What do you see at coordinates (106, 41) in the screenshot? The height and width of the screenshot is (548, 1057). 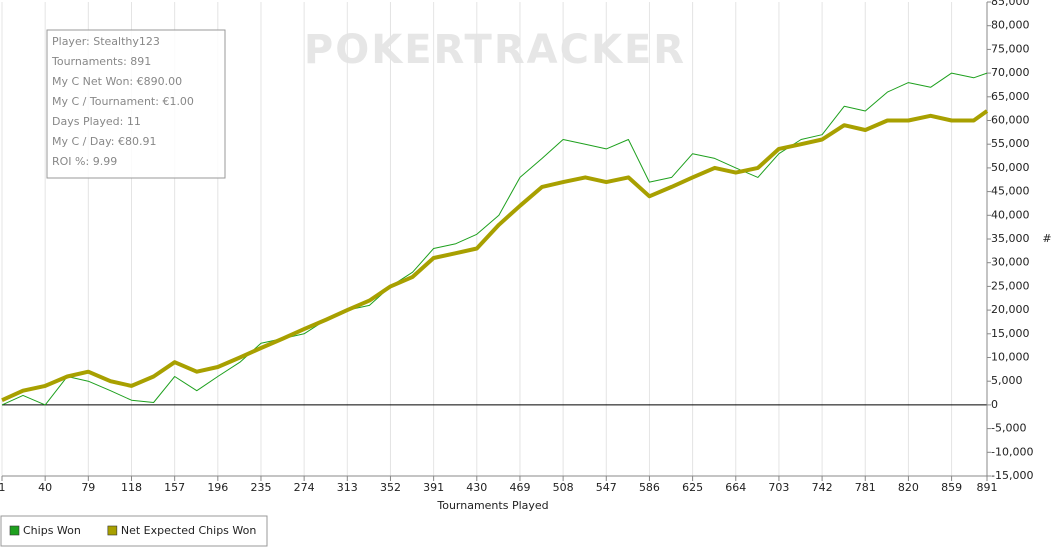 I see `info-line: Player: Stealthy123` at bounding box center [106, 41].